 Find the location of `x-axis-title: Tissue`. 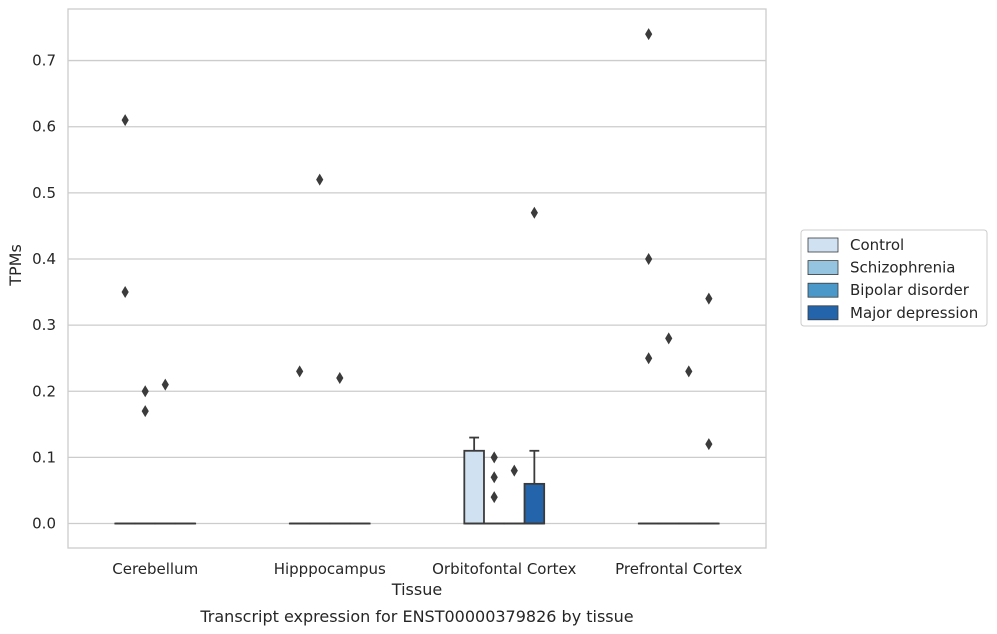

x-axis-title: Tissue is located at coordinates (416, 589).